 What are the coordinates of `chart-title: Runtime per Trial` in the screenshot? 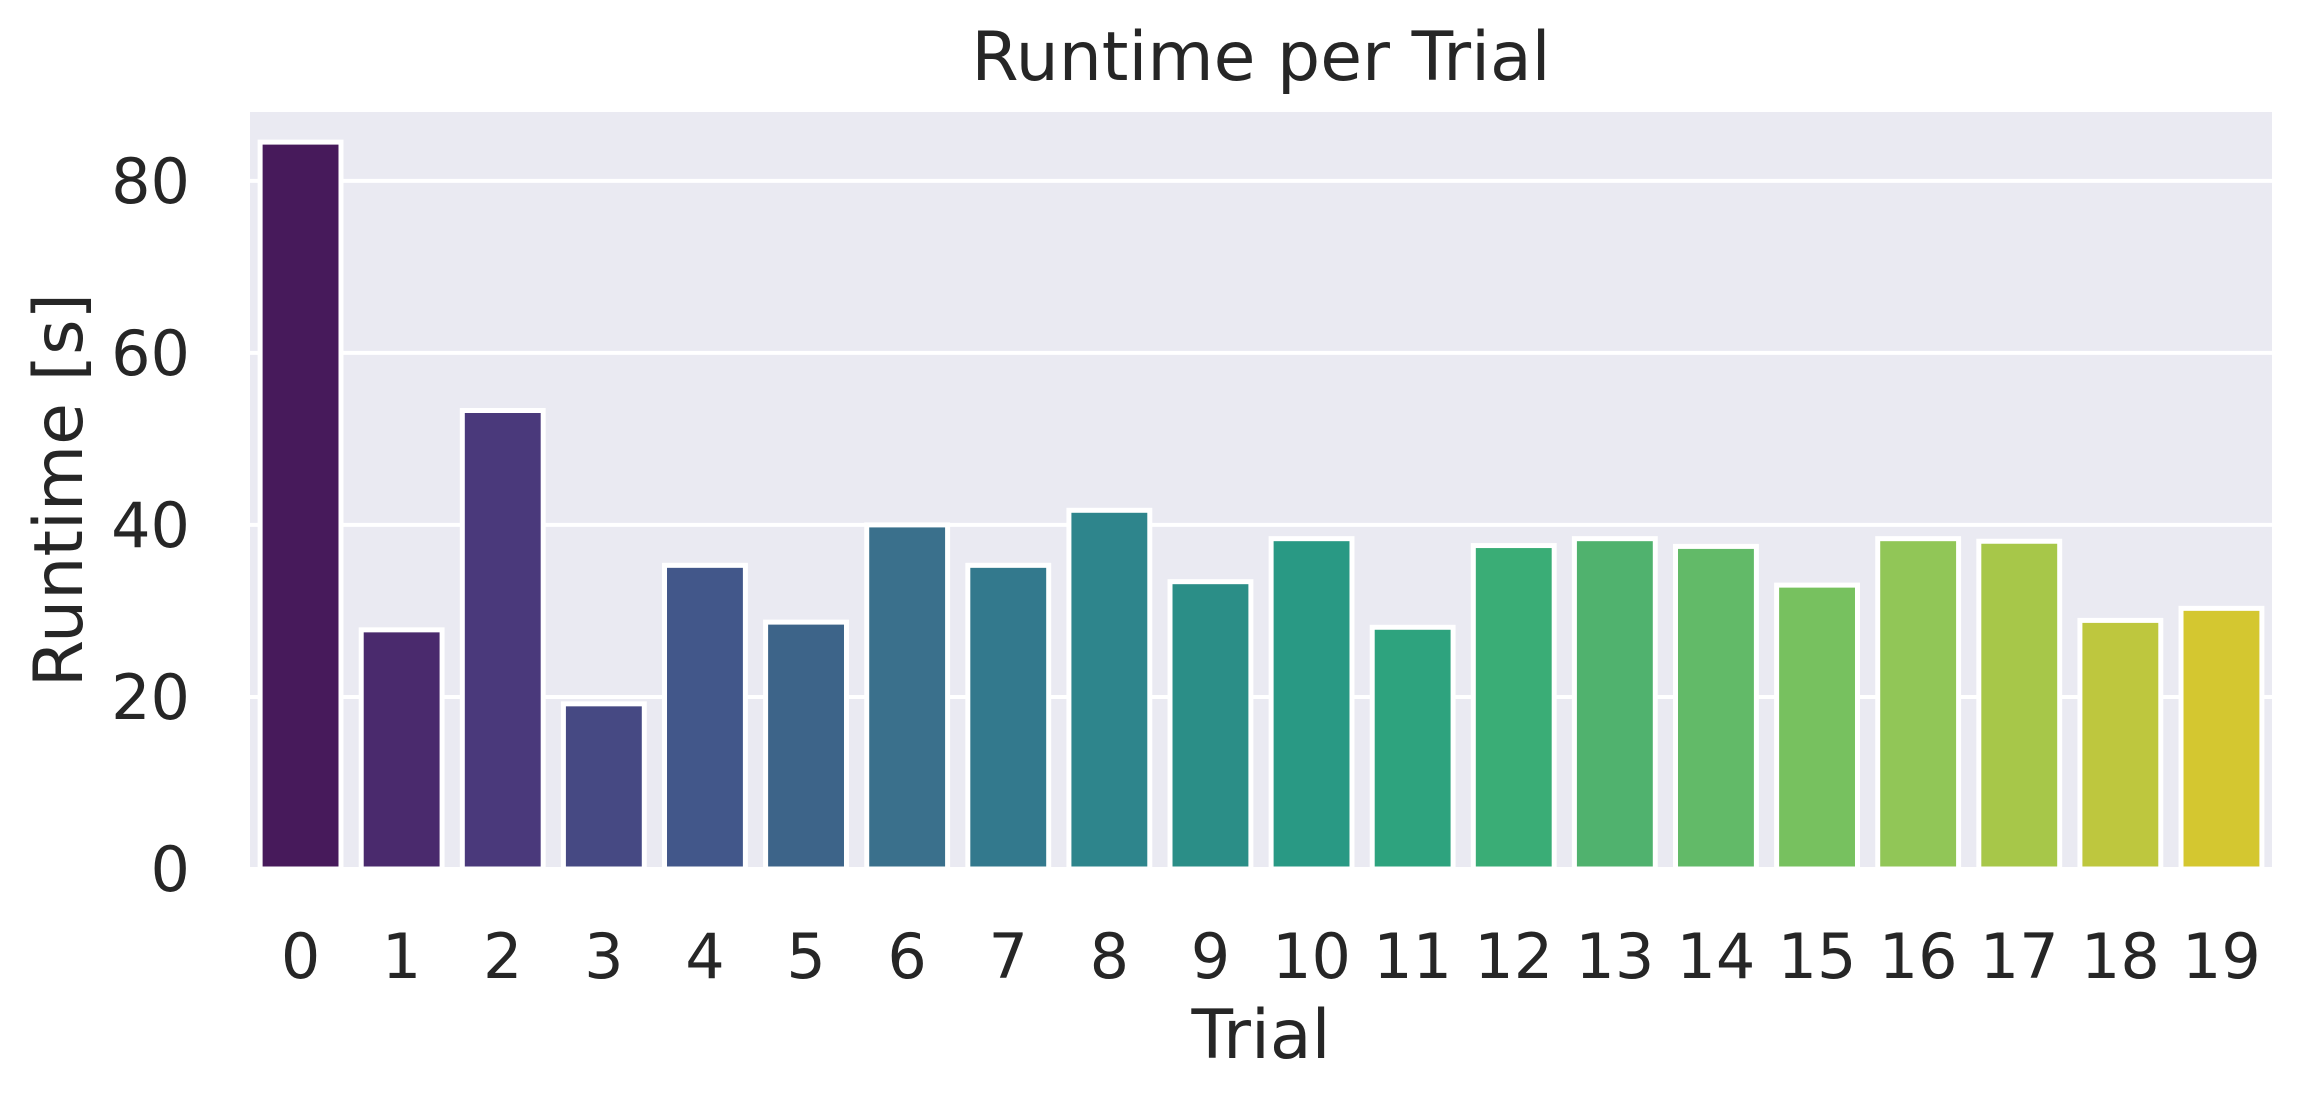 It's located at (1260, 57).